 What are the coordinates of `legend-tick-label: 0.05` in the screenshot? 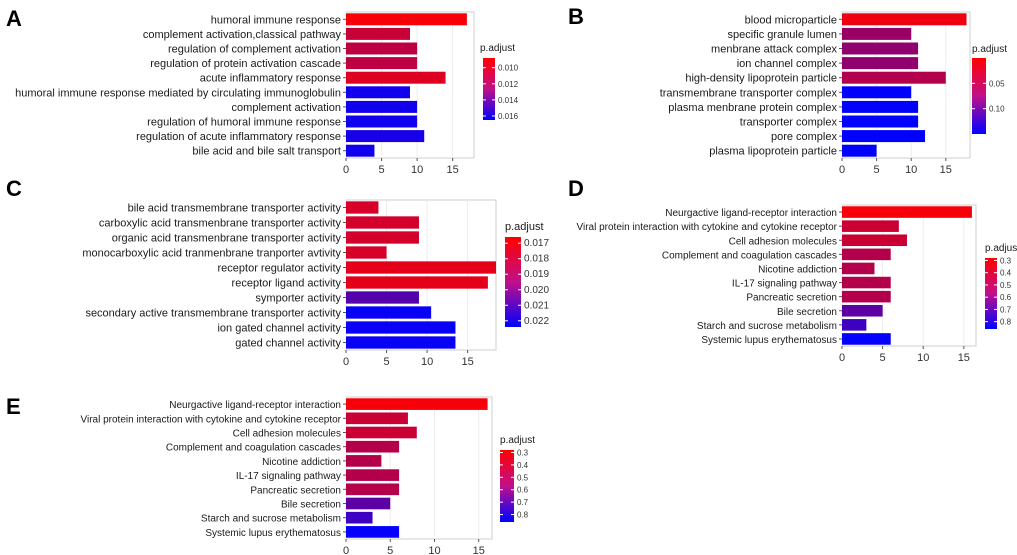 It's located at (997, 83).